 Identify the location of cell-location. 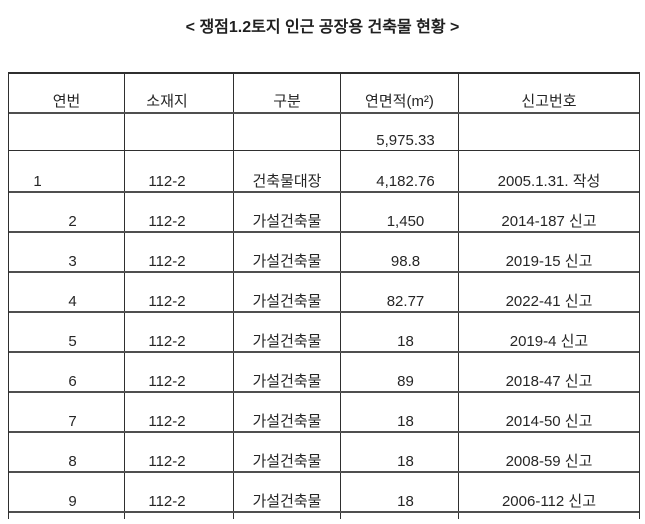
(179, 132).